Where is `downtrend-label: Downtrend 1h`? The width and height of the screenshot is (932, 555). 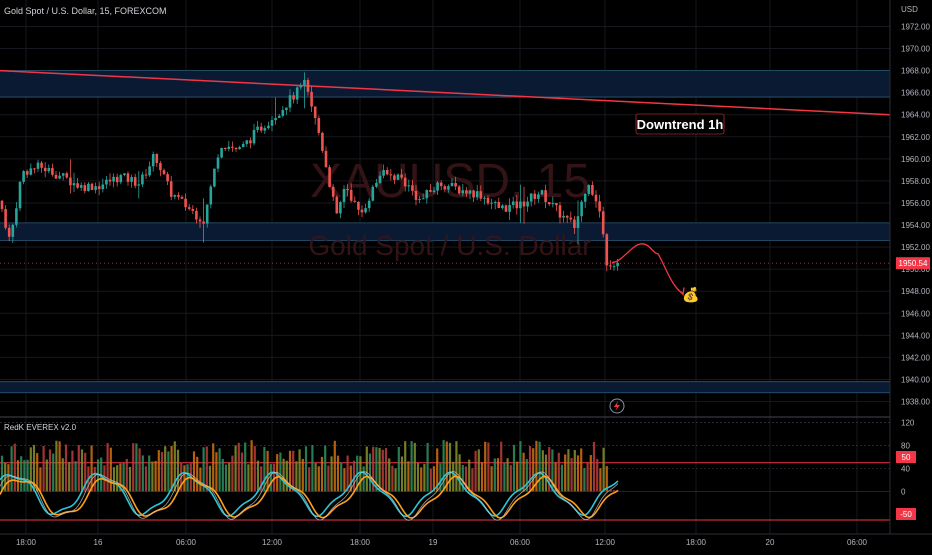
downtrend-label: Downtrend 1h is located at coordinates (680, 124).